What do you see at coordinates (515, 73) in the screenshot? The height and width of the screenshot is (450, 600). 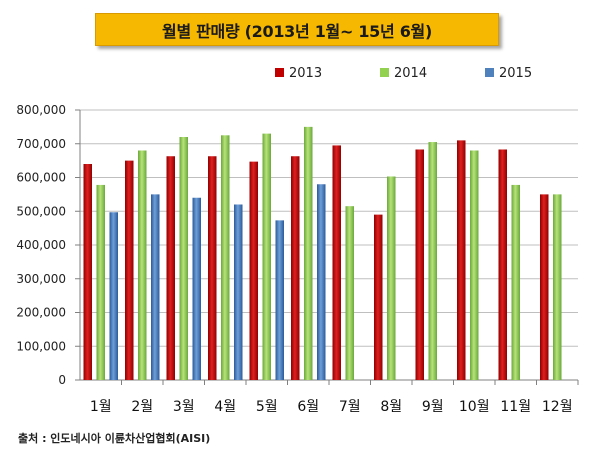 I see `legend-label: 2015` at bounding box center [515, 73].